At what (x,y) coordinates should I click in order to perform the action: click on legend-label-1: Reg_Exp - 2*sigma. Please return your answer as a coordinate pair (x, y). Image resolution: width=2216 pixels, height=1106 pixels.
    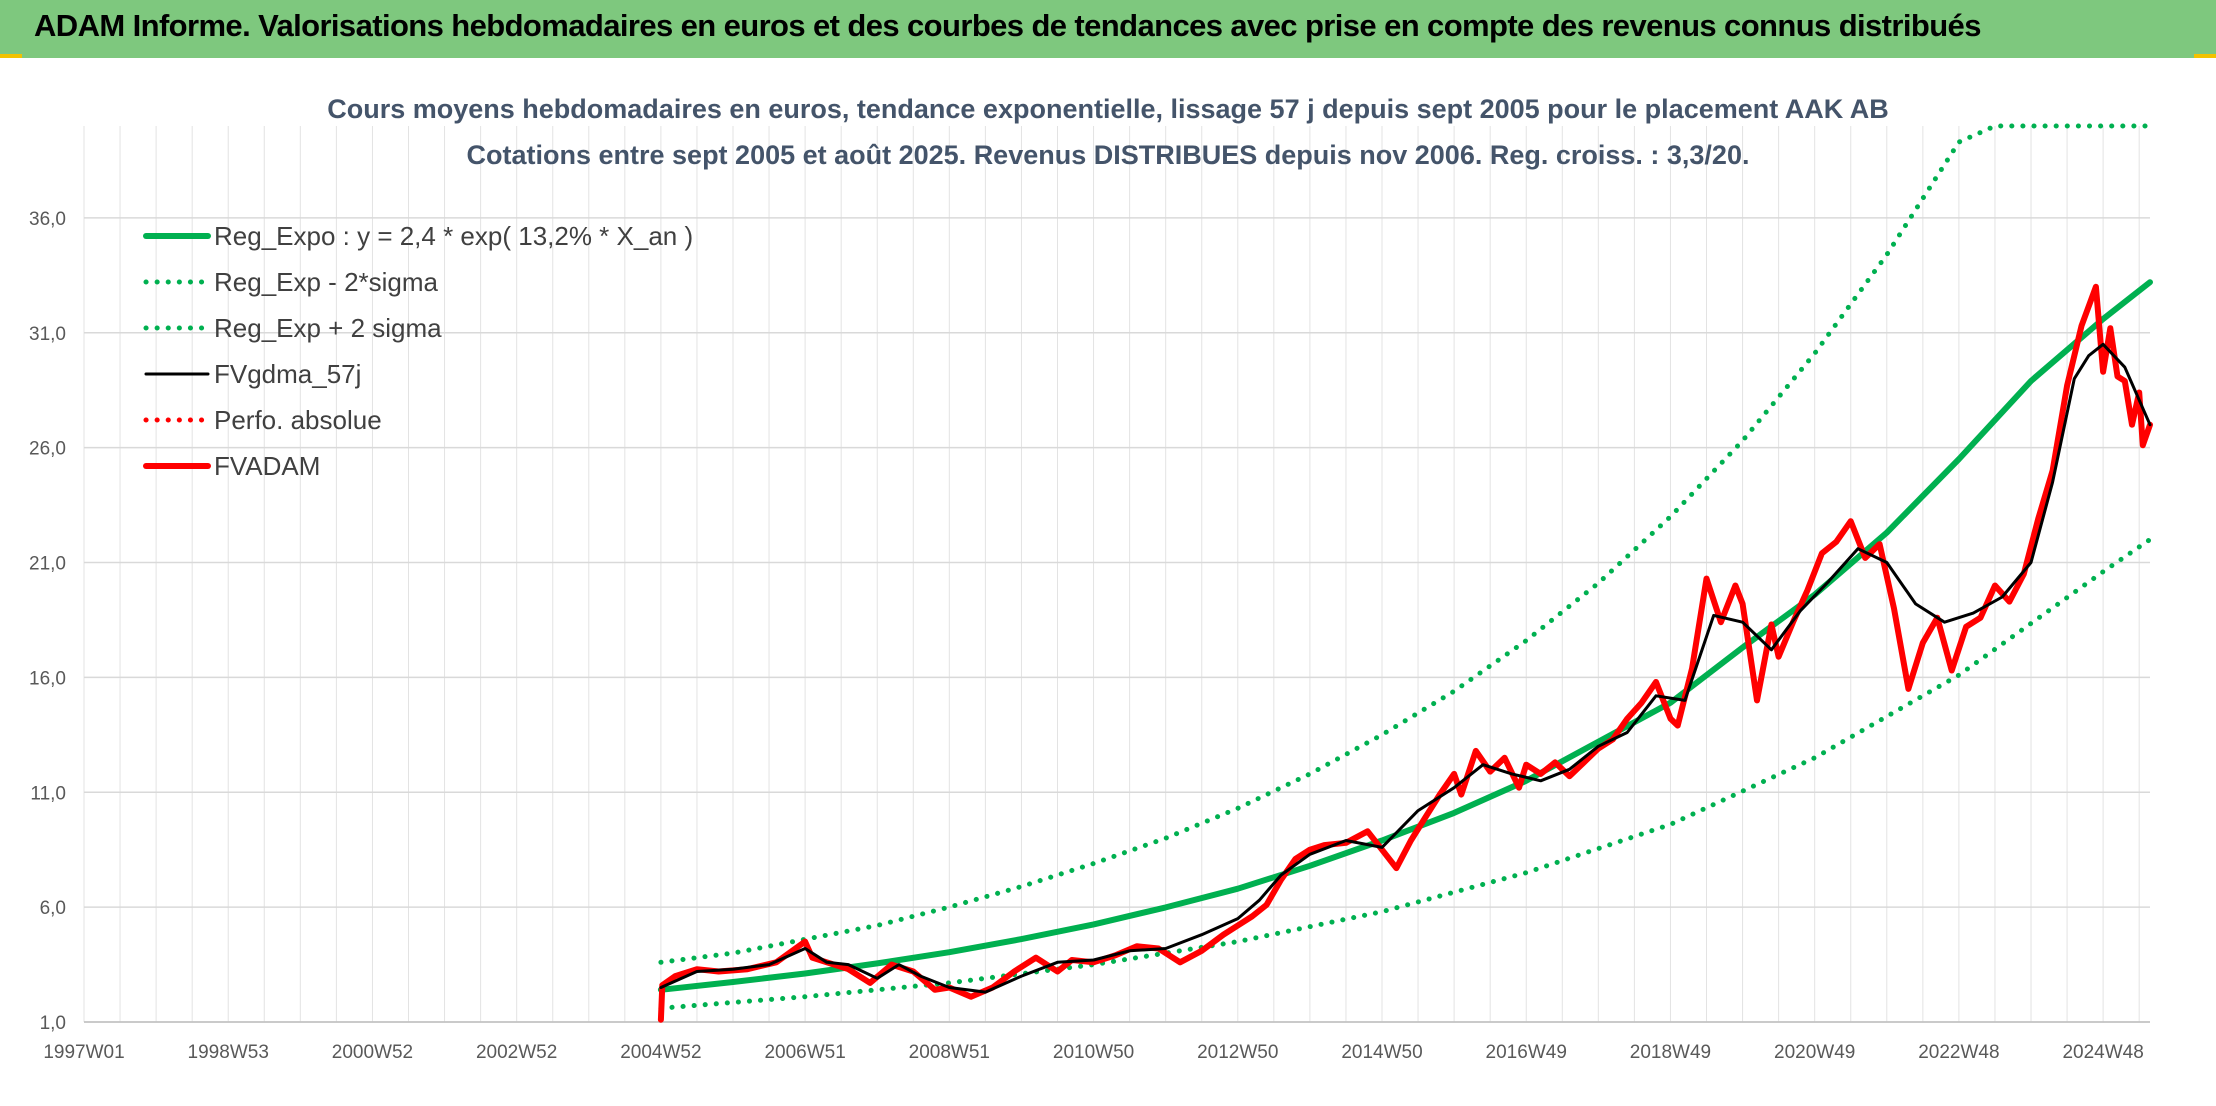
    Looking at the image, I should click on (326, 282).